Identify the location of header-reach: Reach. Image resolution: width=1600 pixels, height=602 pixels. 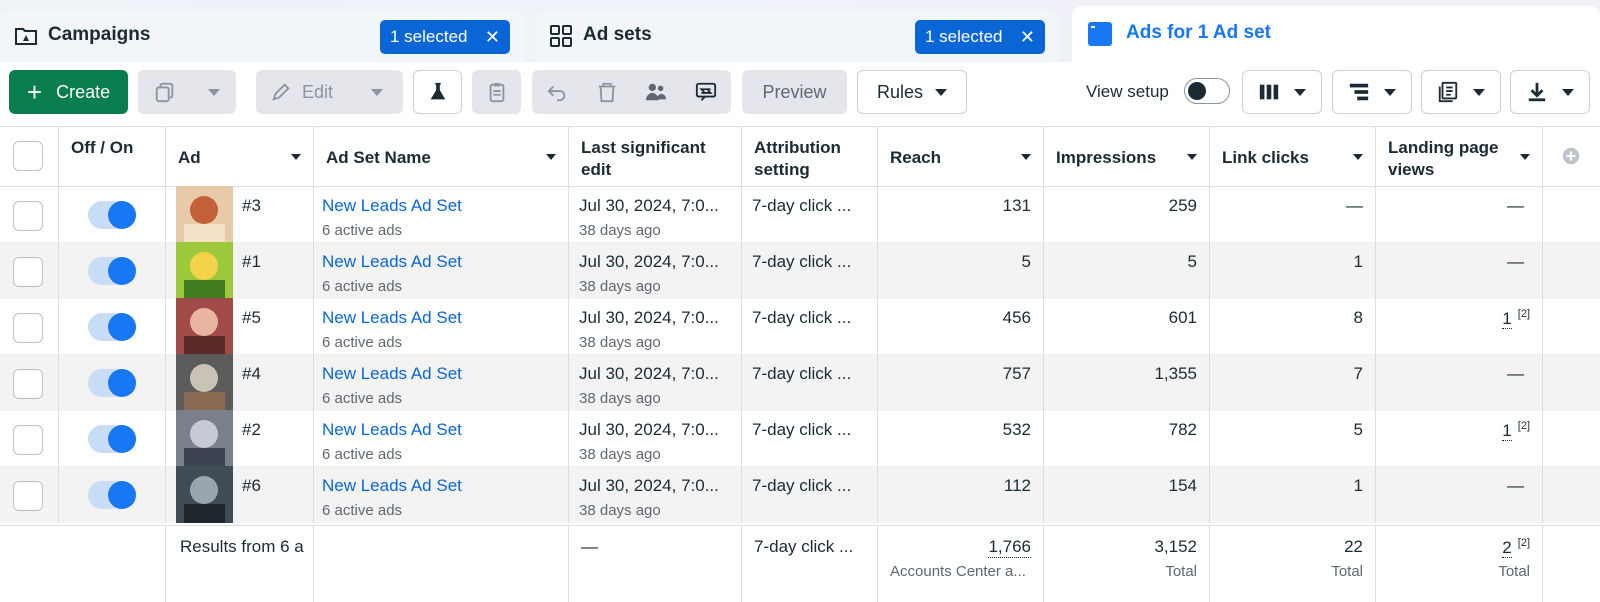
(961, 157).